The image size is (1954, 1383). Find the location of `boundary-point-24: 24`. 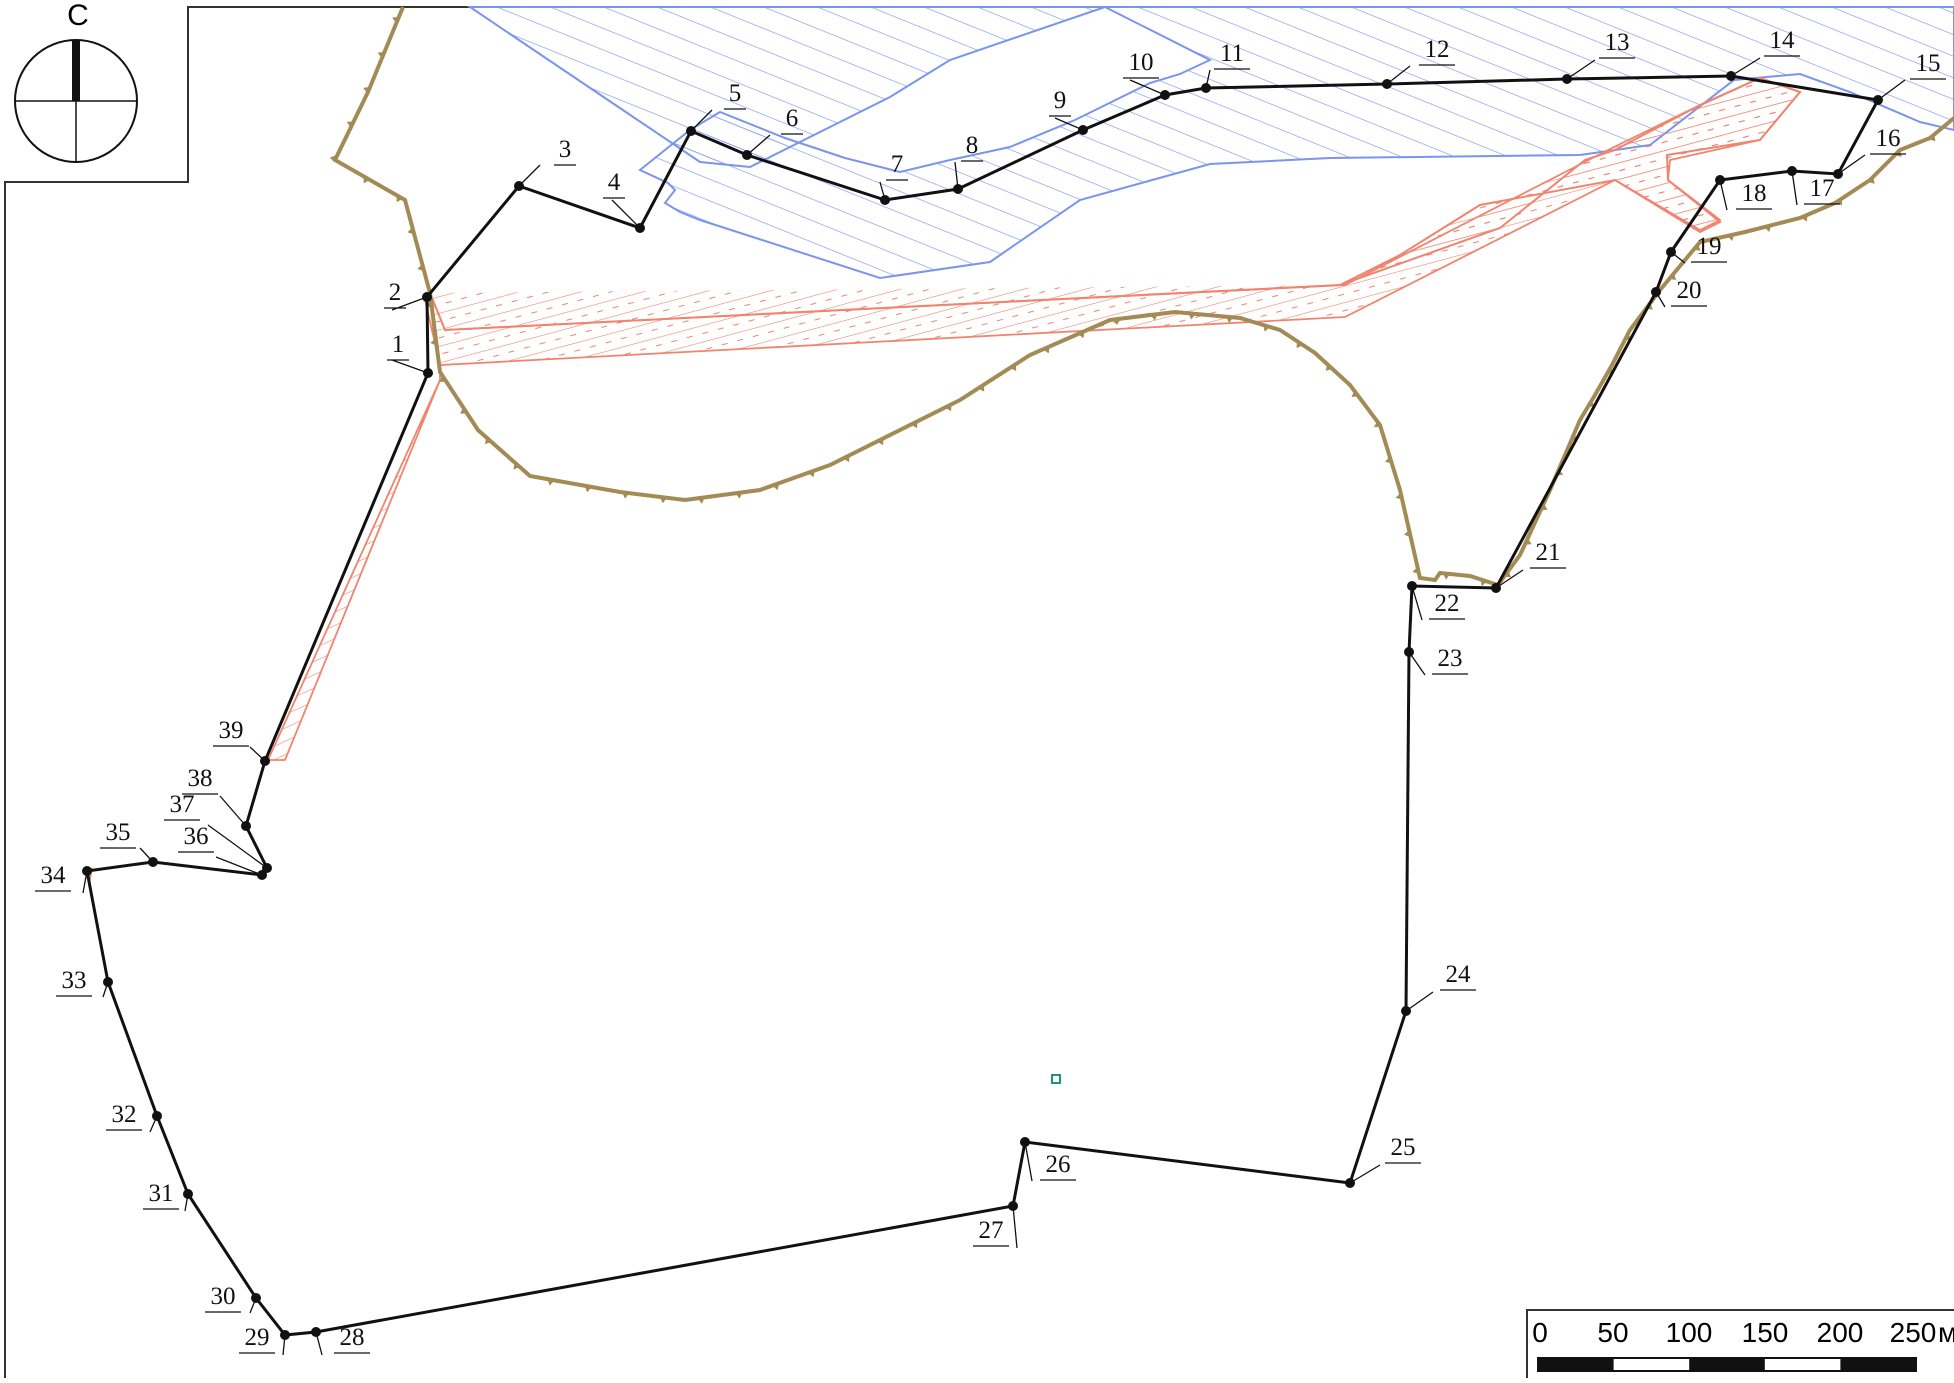

boundary-point-24: 24 is located at coordinates (1438, 988).